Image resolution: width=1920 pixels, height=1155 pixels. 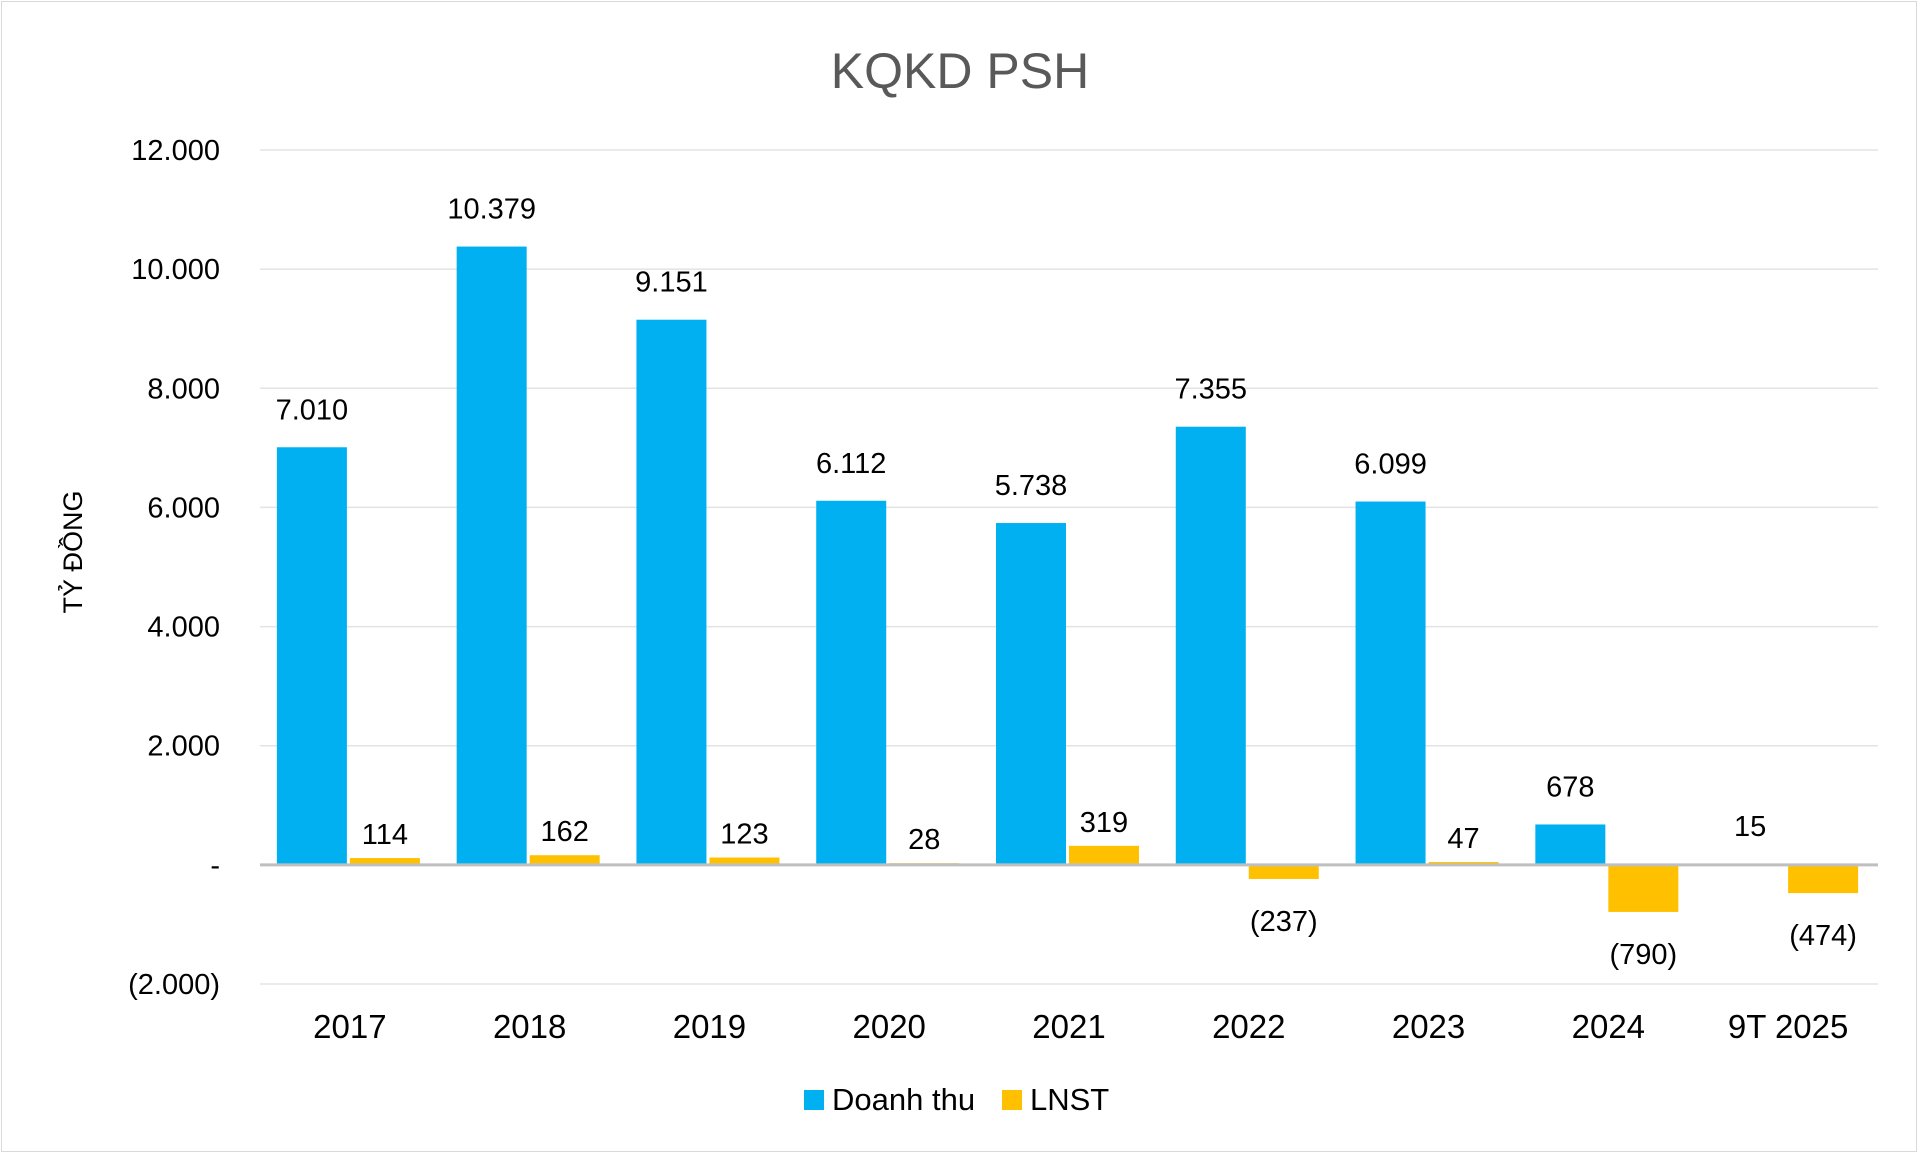 I want to click on y-tick-label: 12.000, so click(x=175, y=151).